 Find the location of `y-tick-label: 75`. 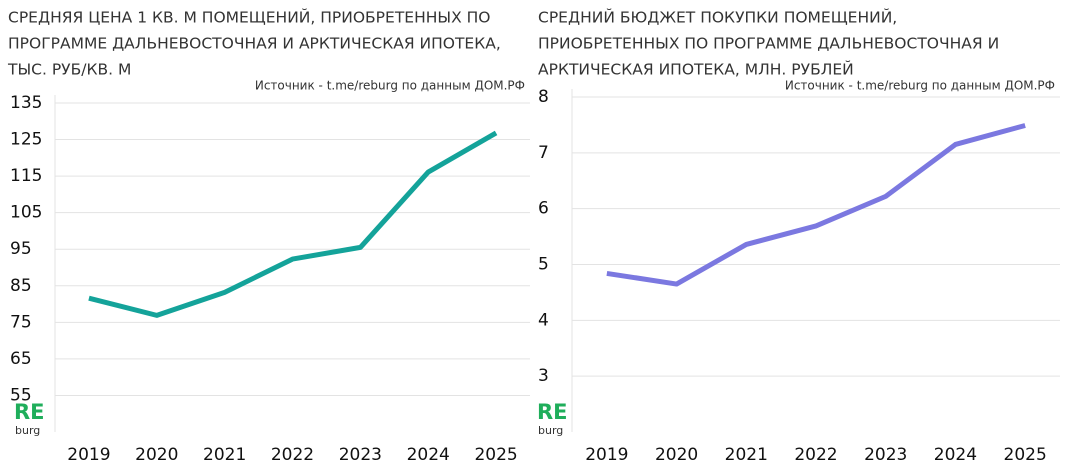

y-tick-label: 75 is located at coordinates (21, 322).